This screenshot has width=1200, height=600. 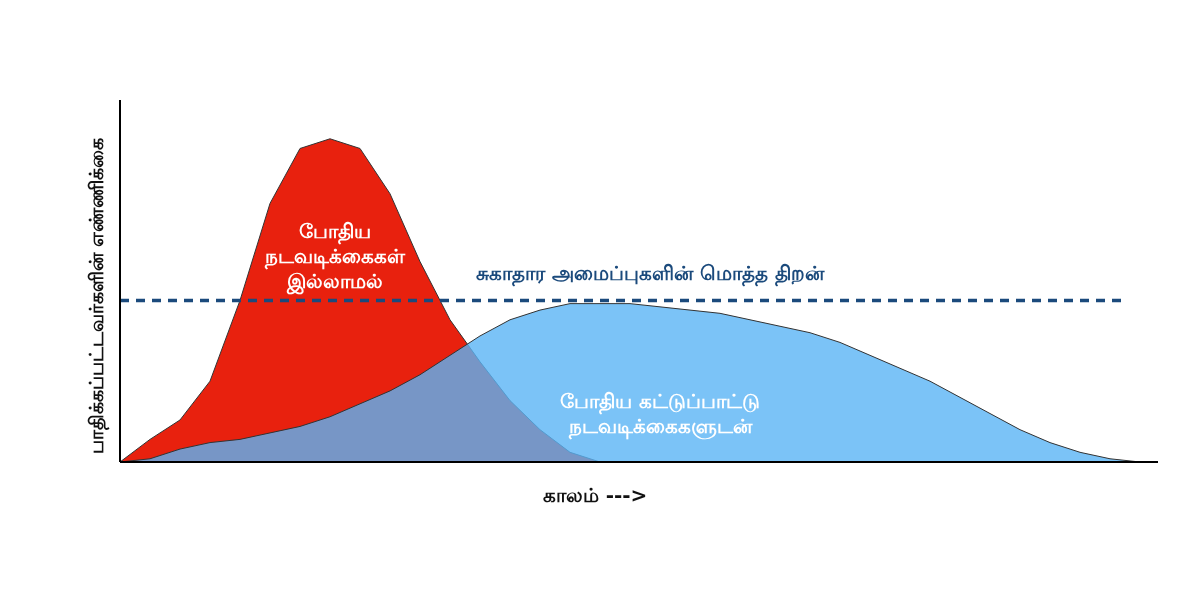 What do you see at coordinates (97, 296) in the screenshot?
I see `y-axis-title: பாதிக்கப்பட்டவர்களின் எண்ணிக்கை` at bounding box center [97, 296].